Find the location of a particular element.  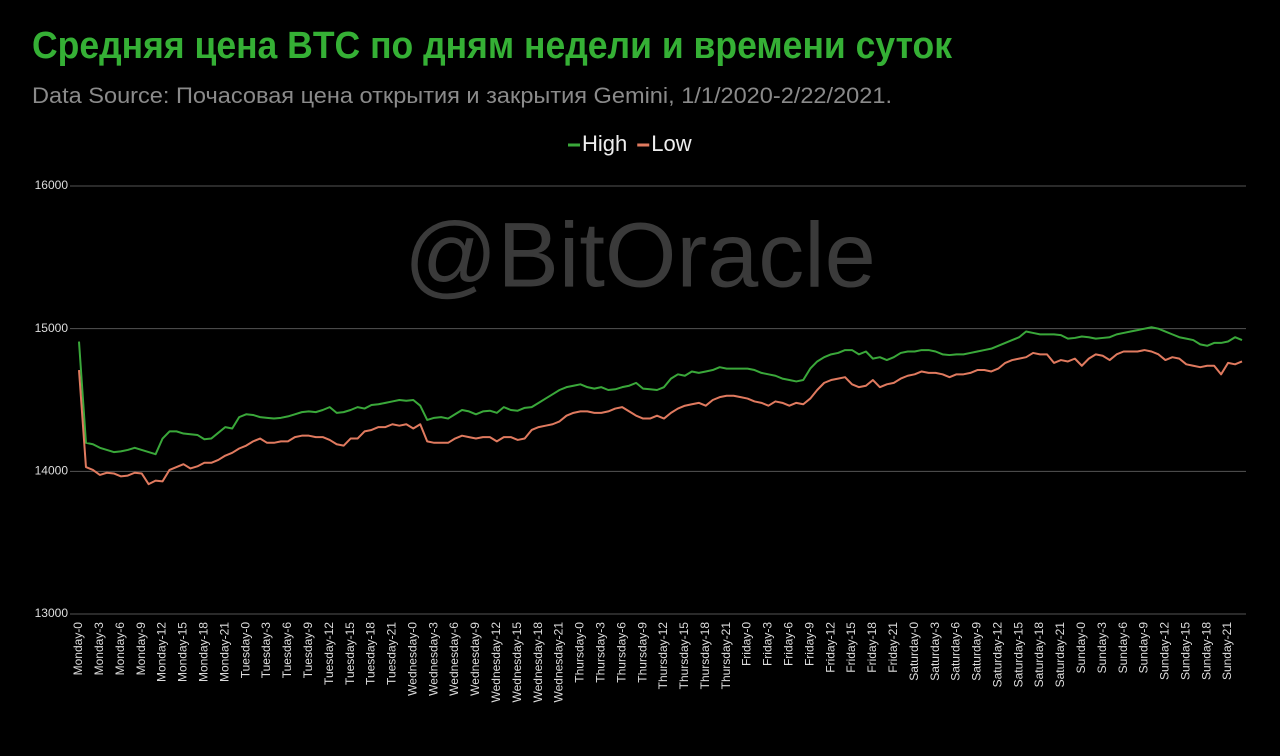

x-tick-label: Sunday-12 is located at coordinates (1165, 651).